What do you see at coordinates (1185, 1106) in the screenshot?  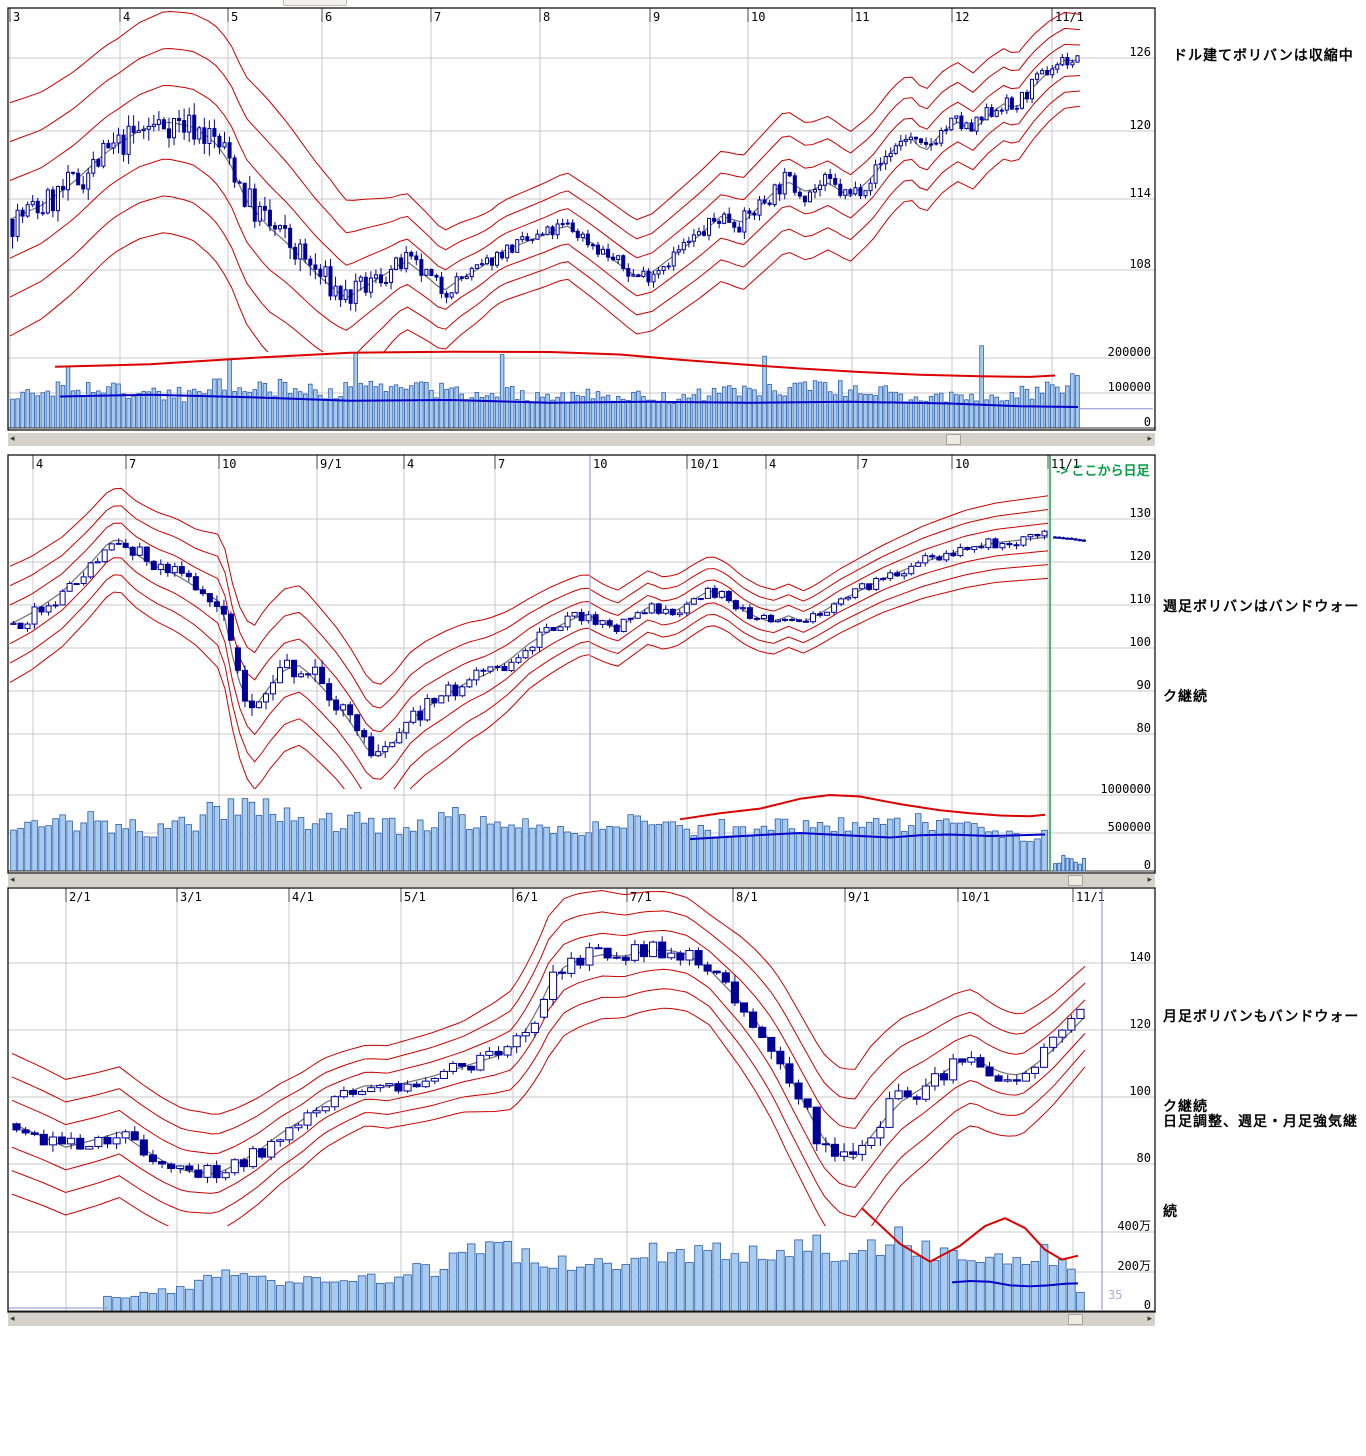 I see `annotation-monthly-line2: ク継続` at bounding box center [1185, 1106].